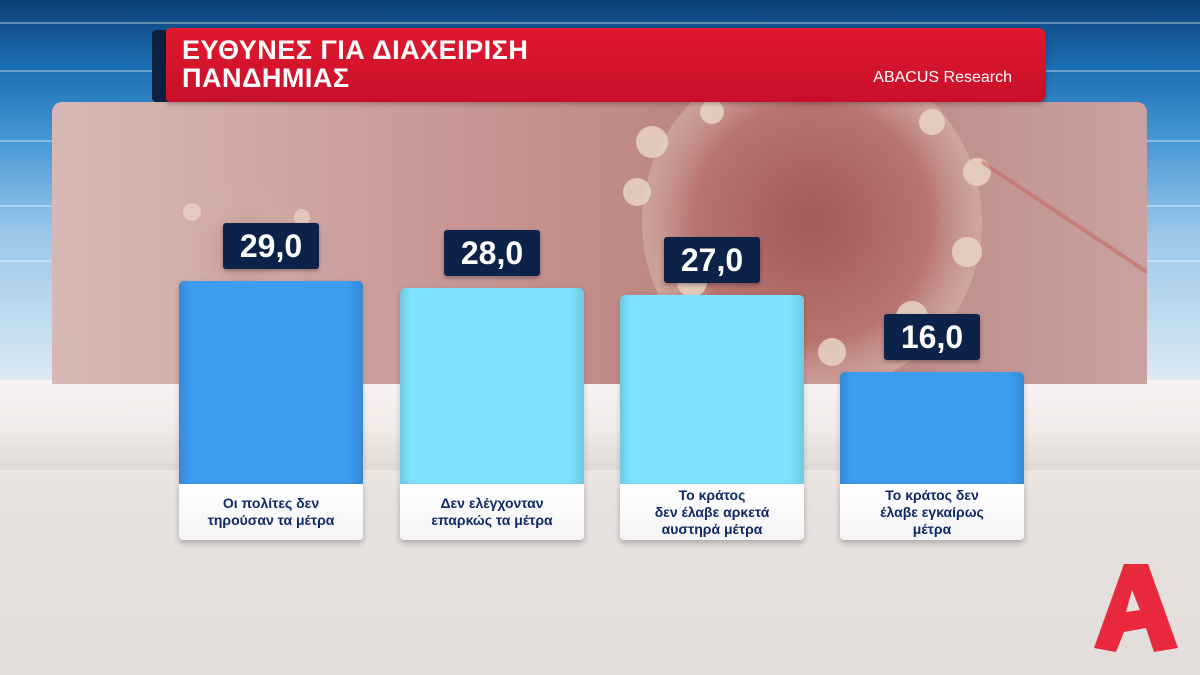  Describe the element at coordinates (712, 260) in the screenshot. I see `value-label-3: 27,0` at that location.